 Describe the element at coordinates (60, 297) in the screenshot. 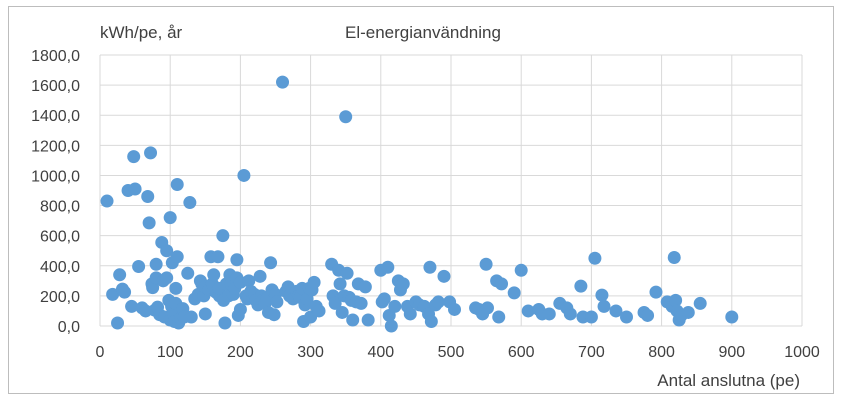

I see `y-tick-label: 200,0` at that location.